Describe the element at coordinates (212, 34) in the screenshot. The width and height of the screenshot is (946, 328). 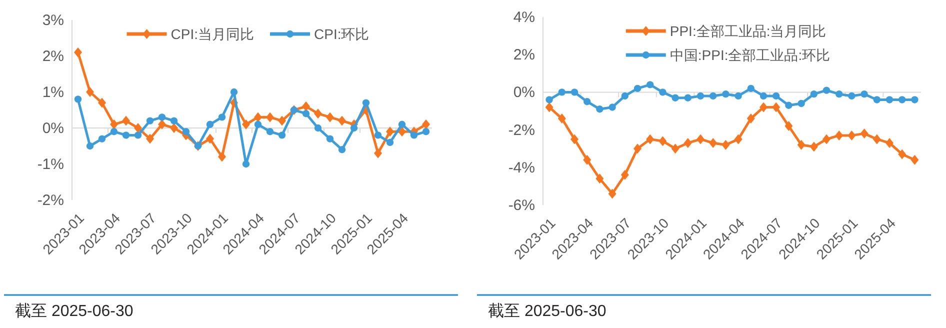
I see `legend-label: CPI:当月同比` at that location.